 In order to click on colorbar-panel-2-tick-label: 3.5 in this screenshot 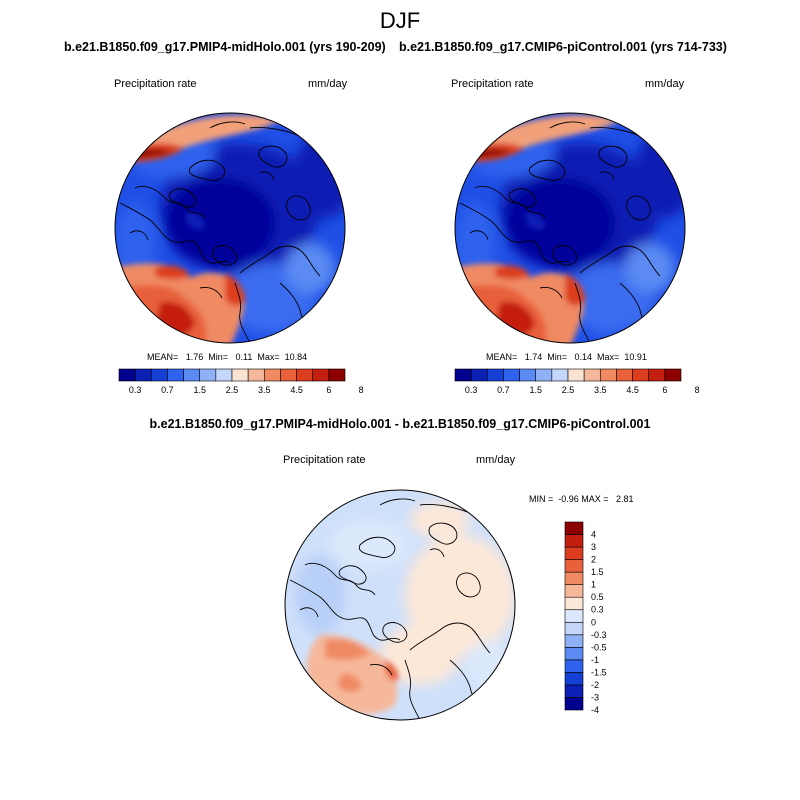, I will do `click(600, 390)`.